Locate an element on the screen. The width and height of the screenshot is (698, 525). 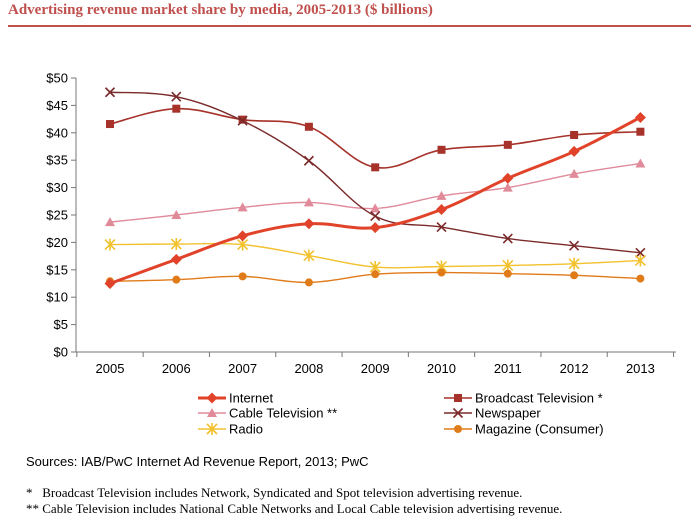
x-tick-label: 2013 is located at coordinates (640, 368).